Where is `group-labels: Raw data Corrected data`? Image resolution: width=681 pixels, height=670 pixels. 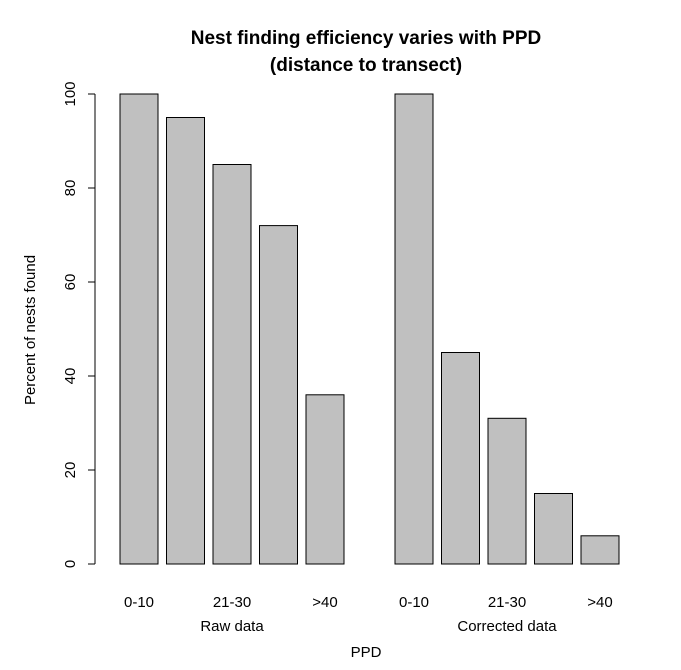
group-labels: Raw data Corrected data is located at coordinates (378, 626).